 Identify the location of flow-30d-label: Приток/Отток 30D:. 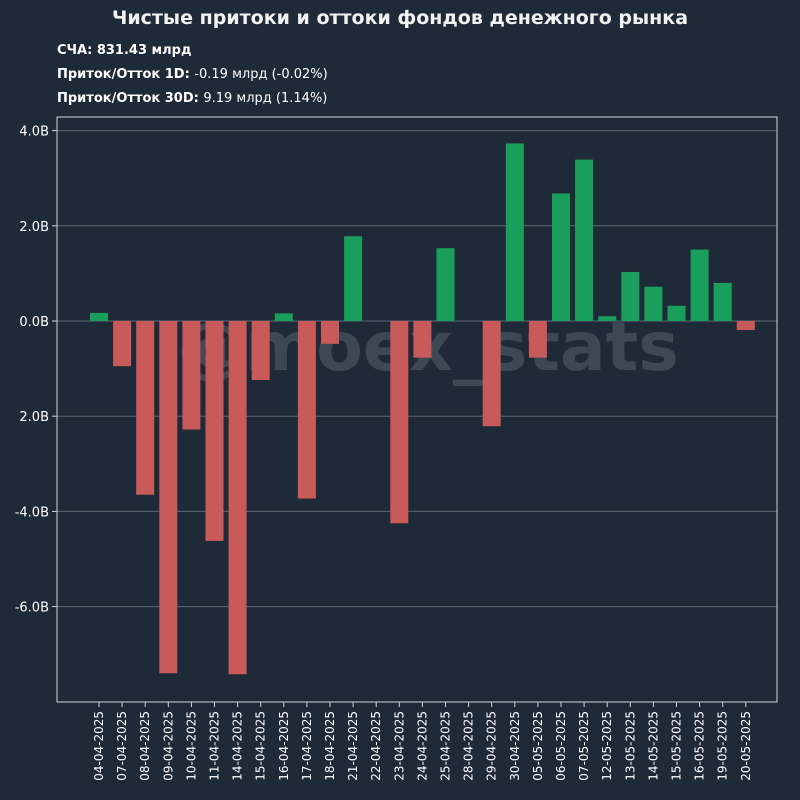
(128, 98).